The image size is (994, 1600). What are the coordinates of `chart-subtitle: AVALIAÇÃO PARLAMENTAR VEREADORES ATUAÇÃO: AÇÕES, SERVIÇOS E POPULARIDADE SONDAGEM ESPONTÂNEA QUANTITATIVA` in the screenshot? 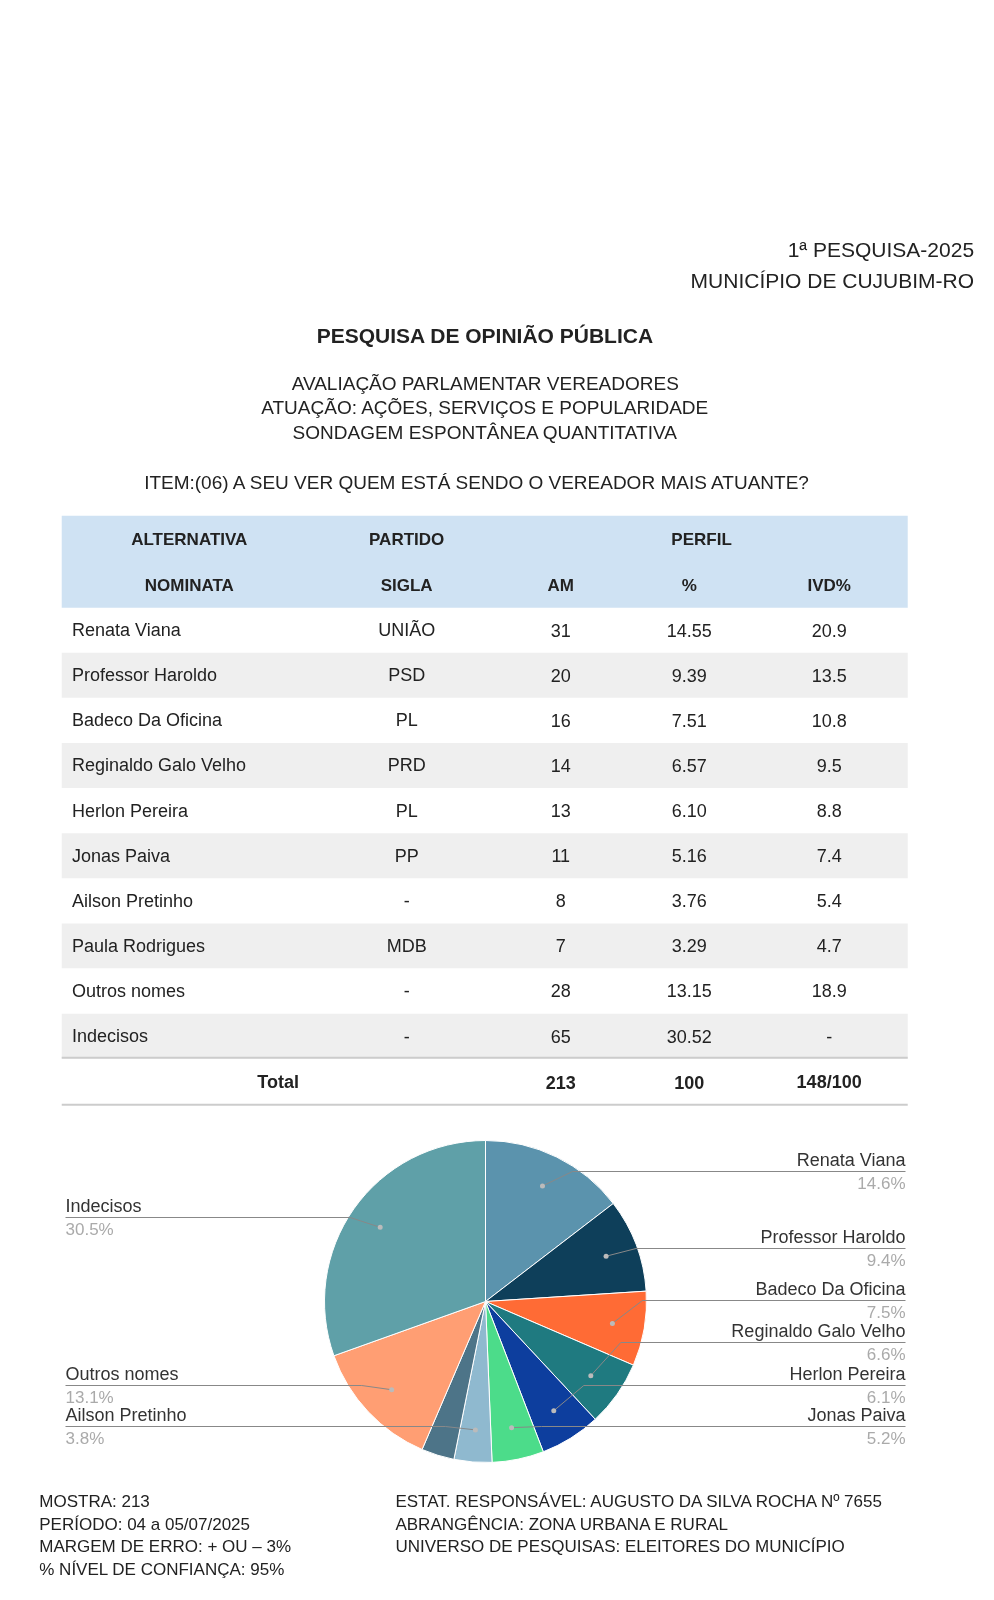 It's located at (485, 407).